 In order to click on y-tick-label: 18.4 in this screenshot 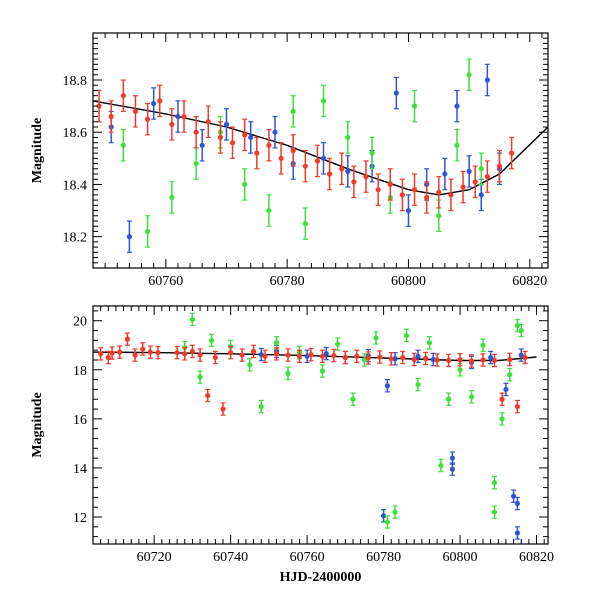, I will do `click(75, 185)`.